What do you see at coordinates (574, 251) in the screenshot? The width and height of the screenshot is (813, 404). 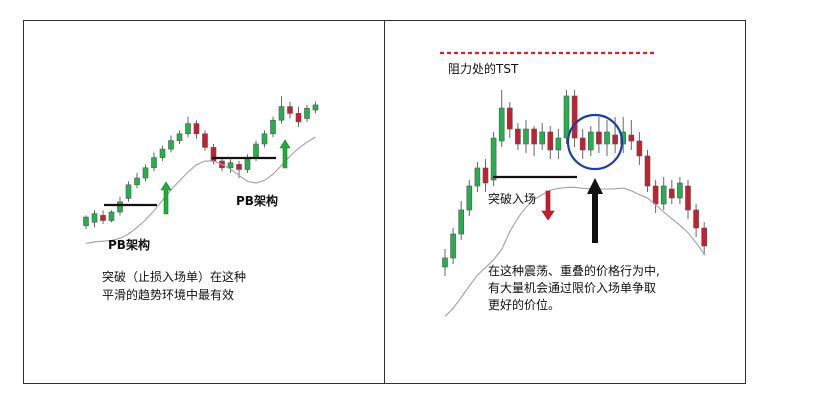 I see `right-moving-average-line` at bounding box center [574, 251].